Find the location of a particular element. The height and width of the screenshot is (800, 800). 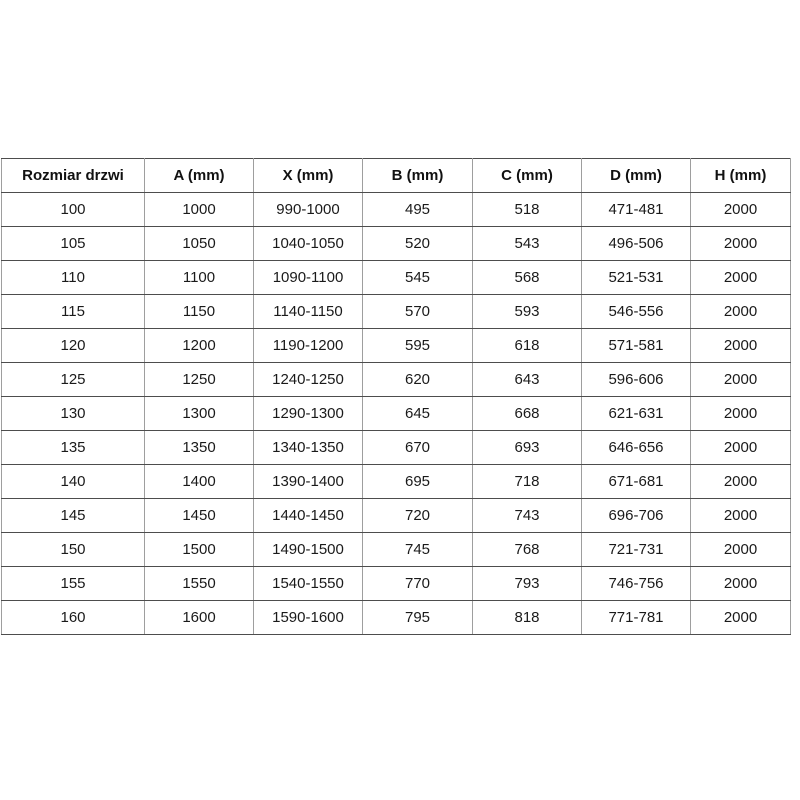

table-cell: 568 is located at coordinates (527, 277).